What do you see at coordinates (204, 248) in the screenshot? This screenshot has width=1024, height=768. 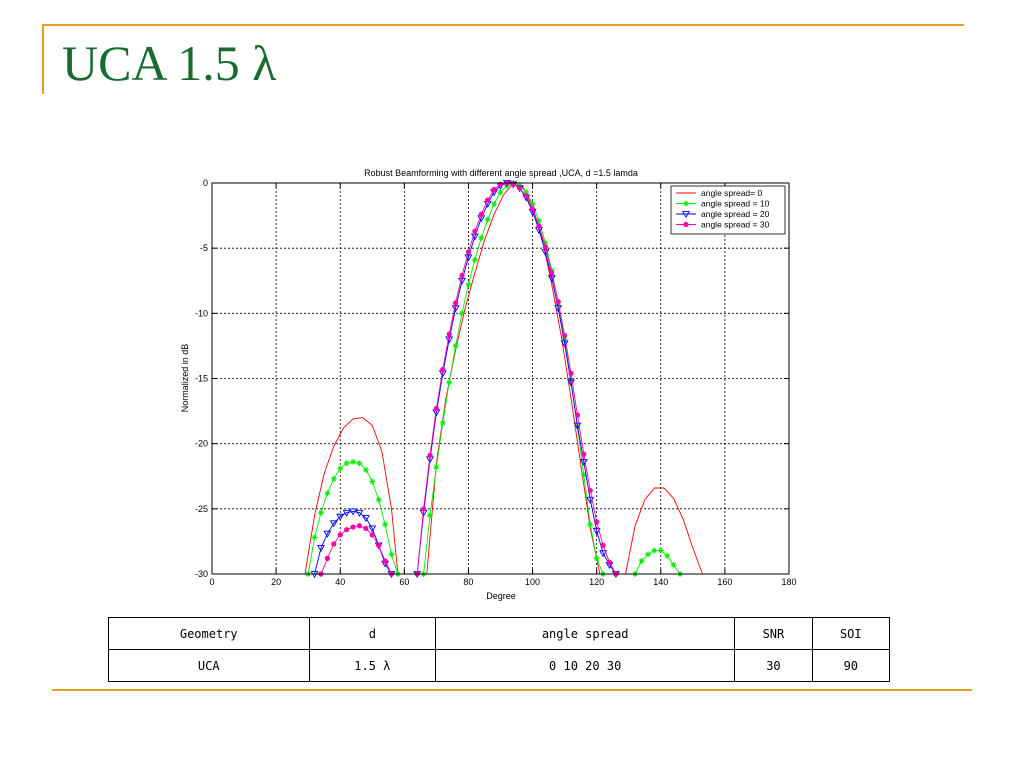 I see `y-tick-label: -5` at bounding box center [204, 248].